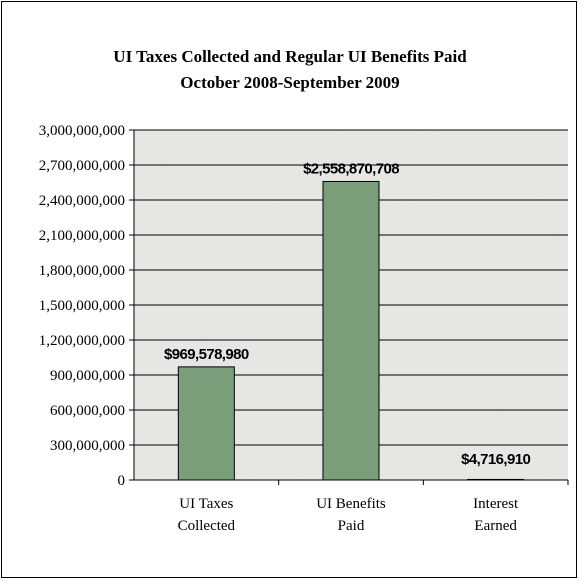 The height and width of the screenshot is (581, 580). Describe the element at coordinates (82, 306) in the screenshot. I see `y-tick-label: 1,500,000,000` at that location.